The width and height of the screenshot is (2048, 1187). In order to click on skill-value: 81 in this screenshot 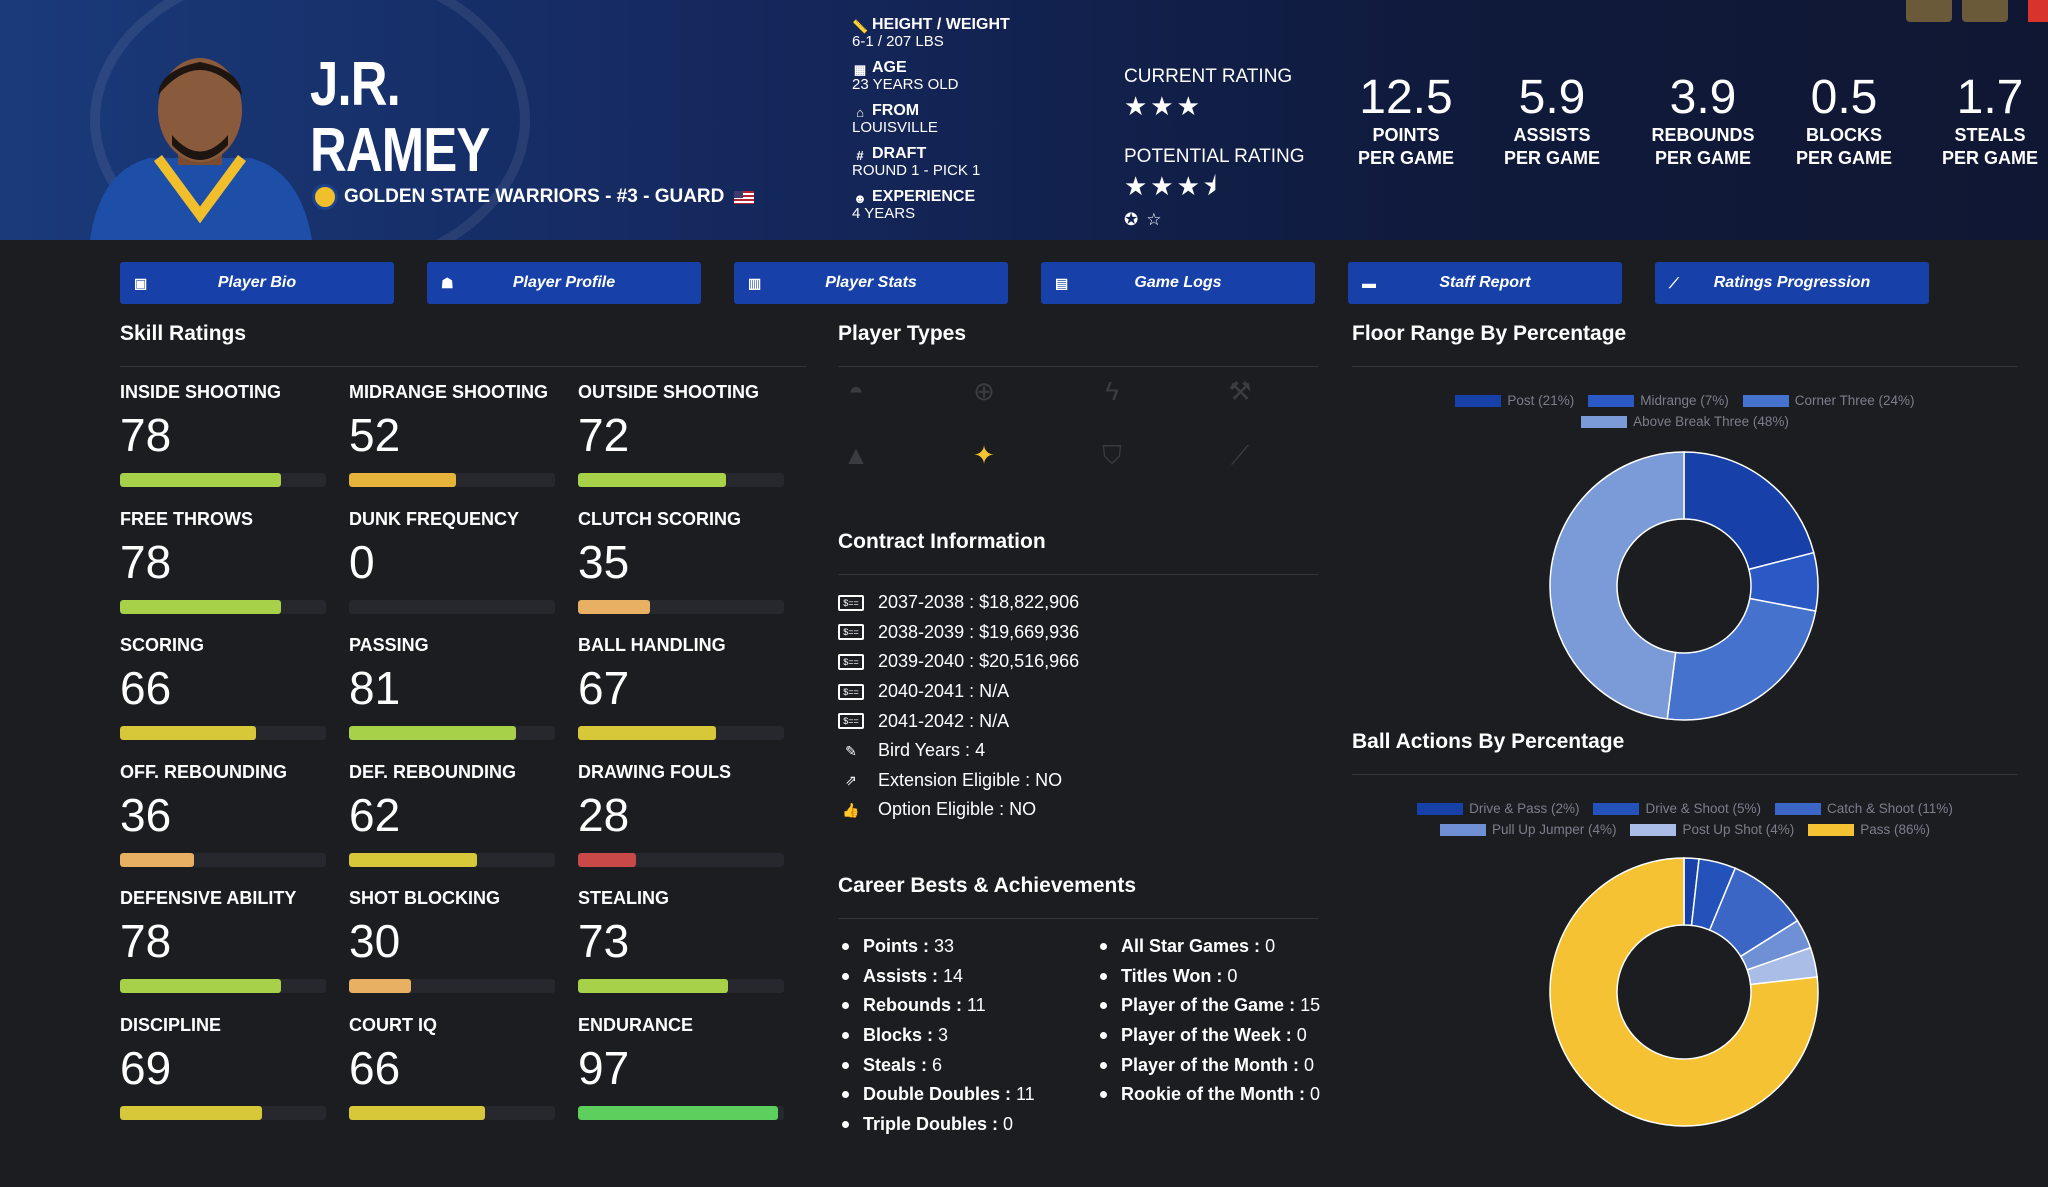, I will do `click(375, 688)`.